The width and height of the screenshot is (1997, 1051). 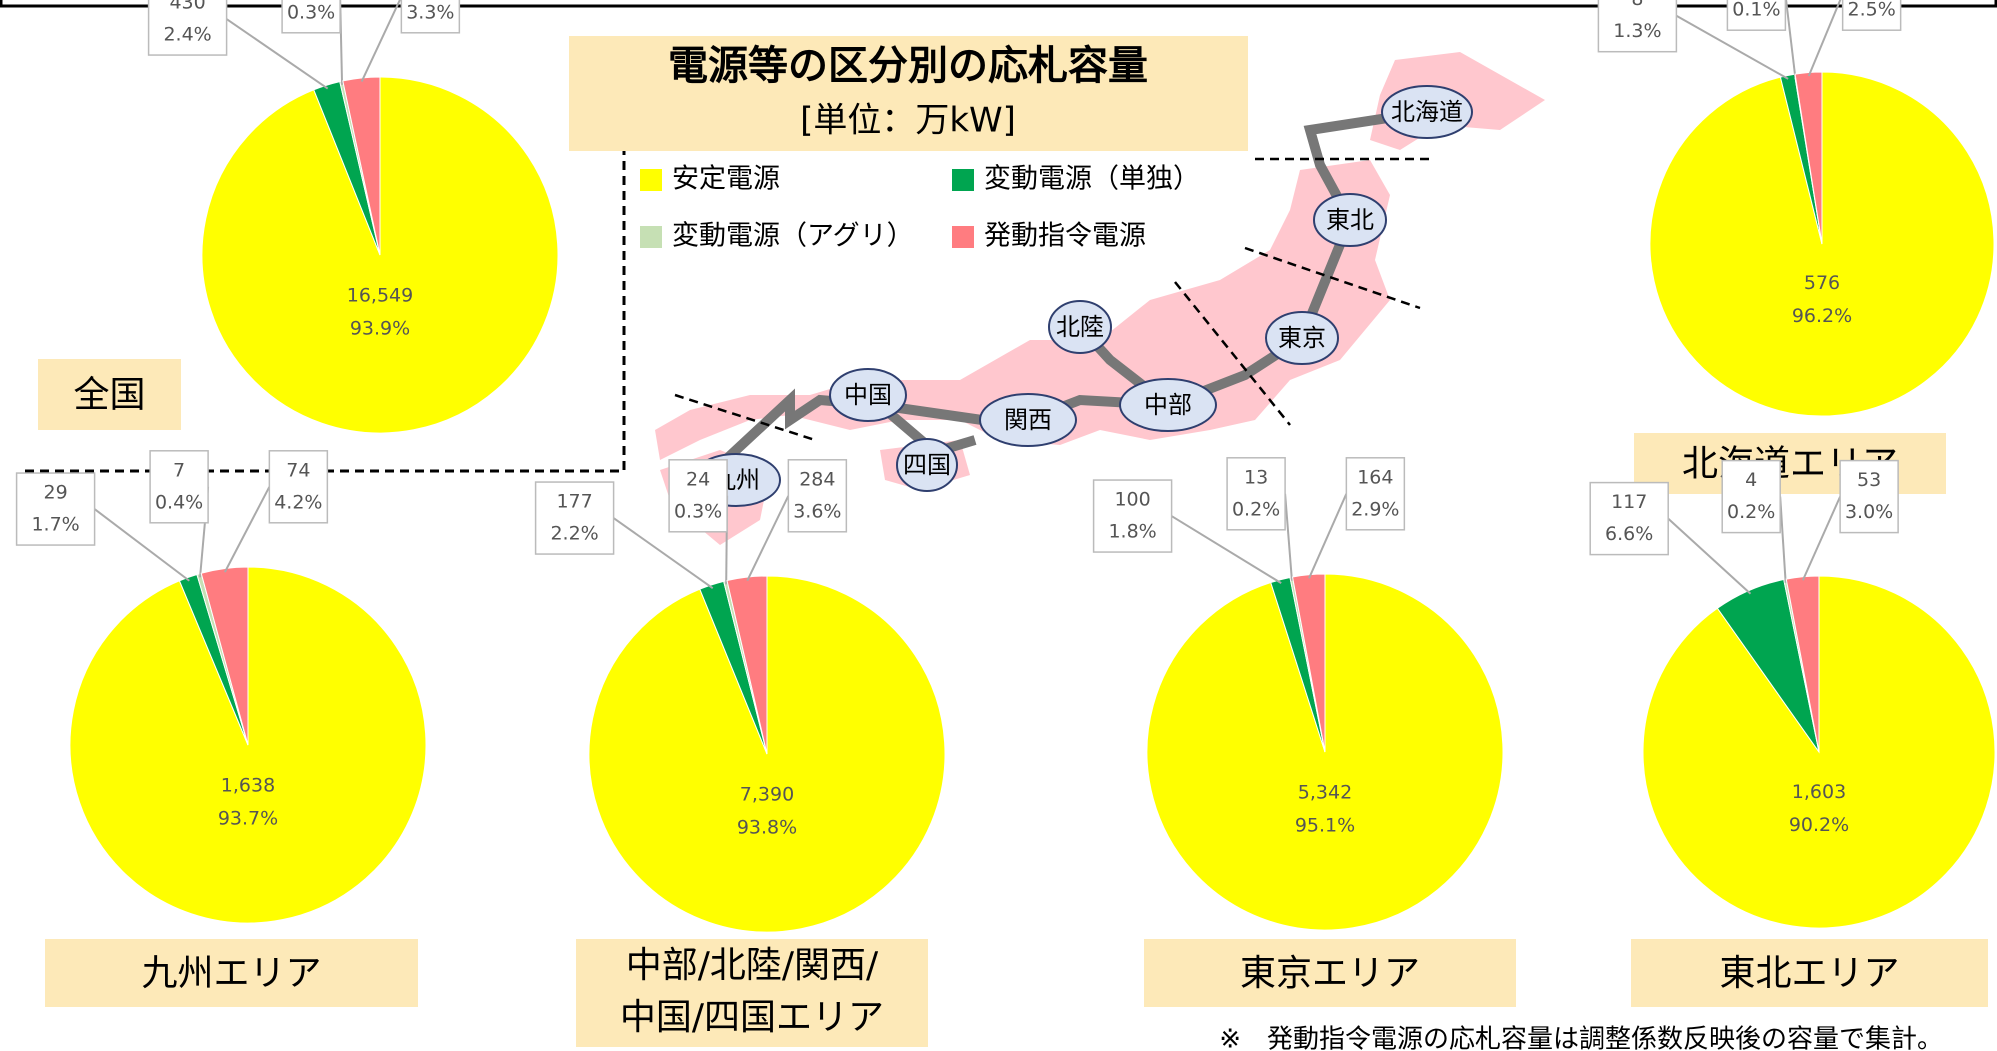 I want to click on percent-label: 1.8%, so click(x=1132, y=532).